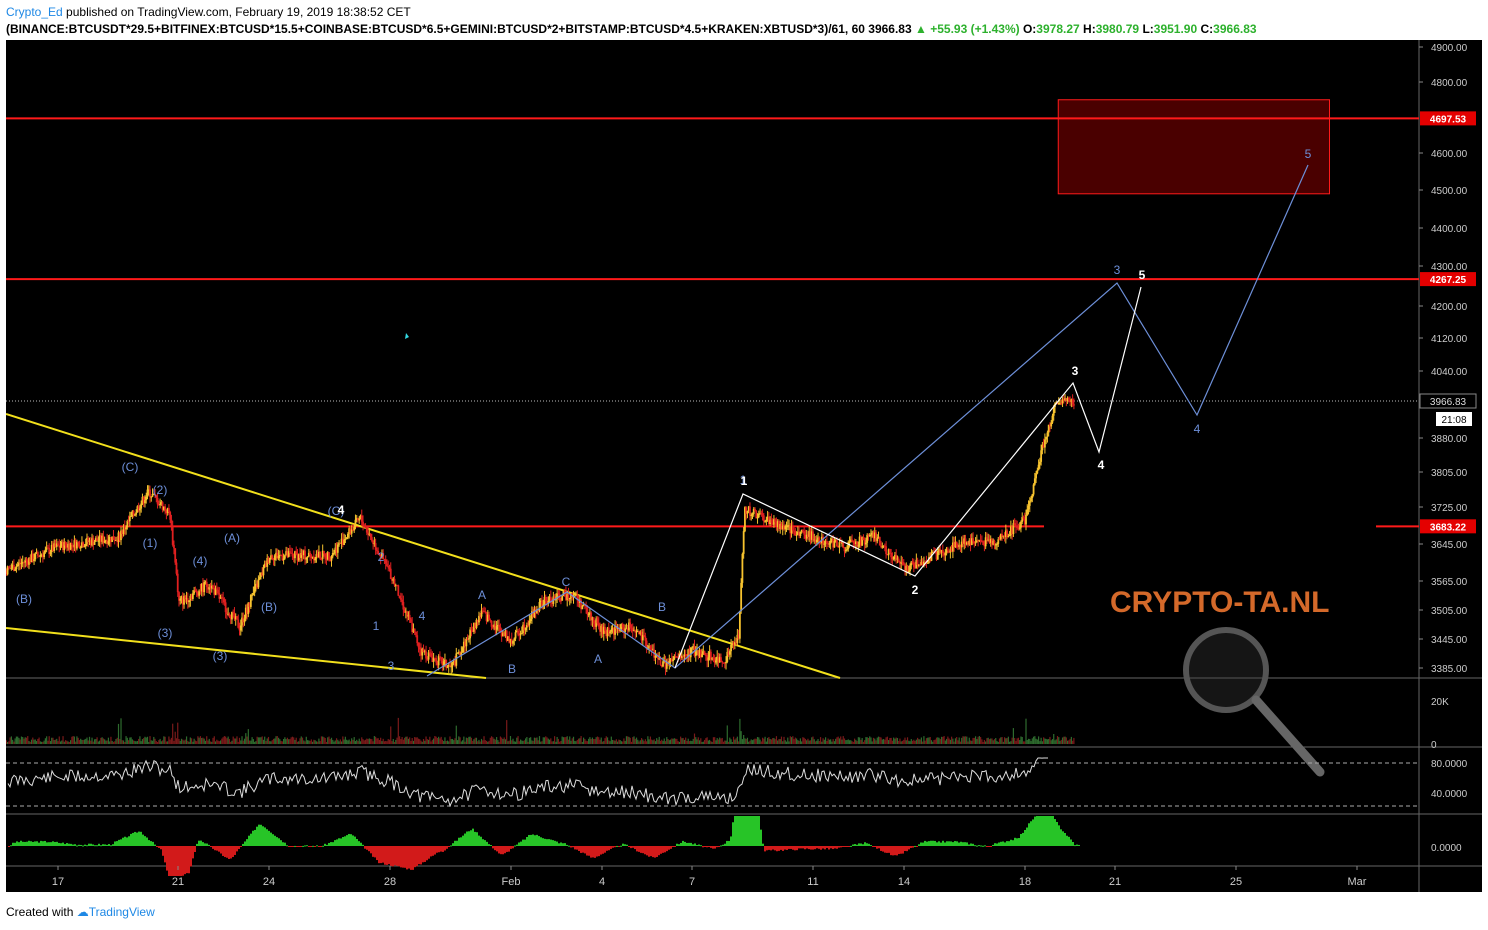  What do you see at coordinates (80, 912) in the screenshot?
I see `footer: Created with ☁TradingView` at bounding box center [80, 912].